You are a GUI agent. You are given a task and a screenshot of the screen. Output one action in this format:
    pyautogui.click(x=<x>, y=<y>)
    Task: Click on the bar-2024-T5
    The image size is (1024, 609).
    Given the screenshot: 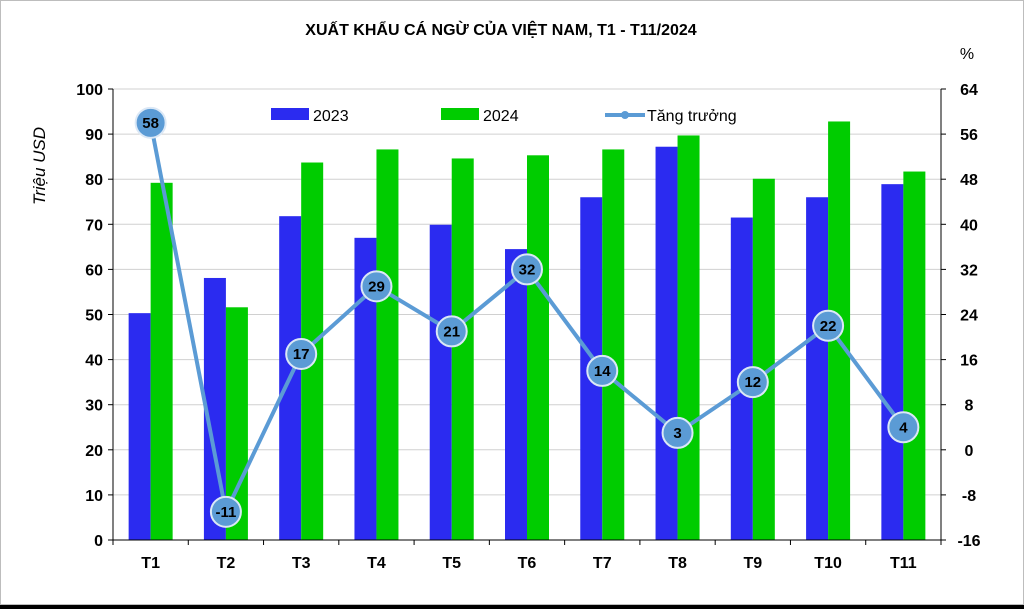 What is the action you would take?
    pyautogui.click(x=462, y=349)
    